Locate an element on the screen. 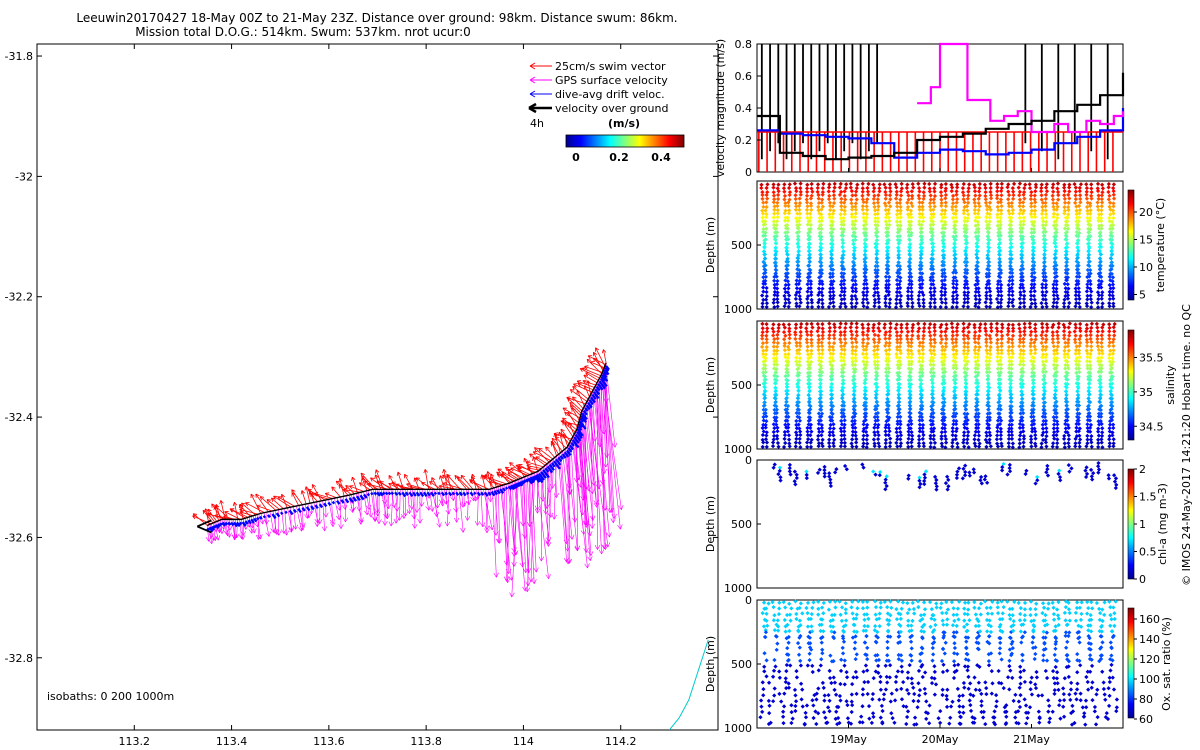  colorbar-tick-label: 20 is located at coordinates (1146, 212).